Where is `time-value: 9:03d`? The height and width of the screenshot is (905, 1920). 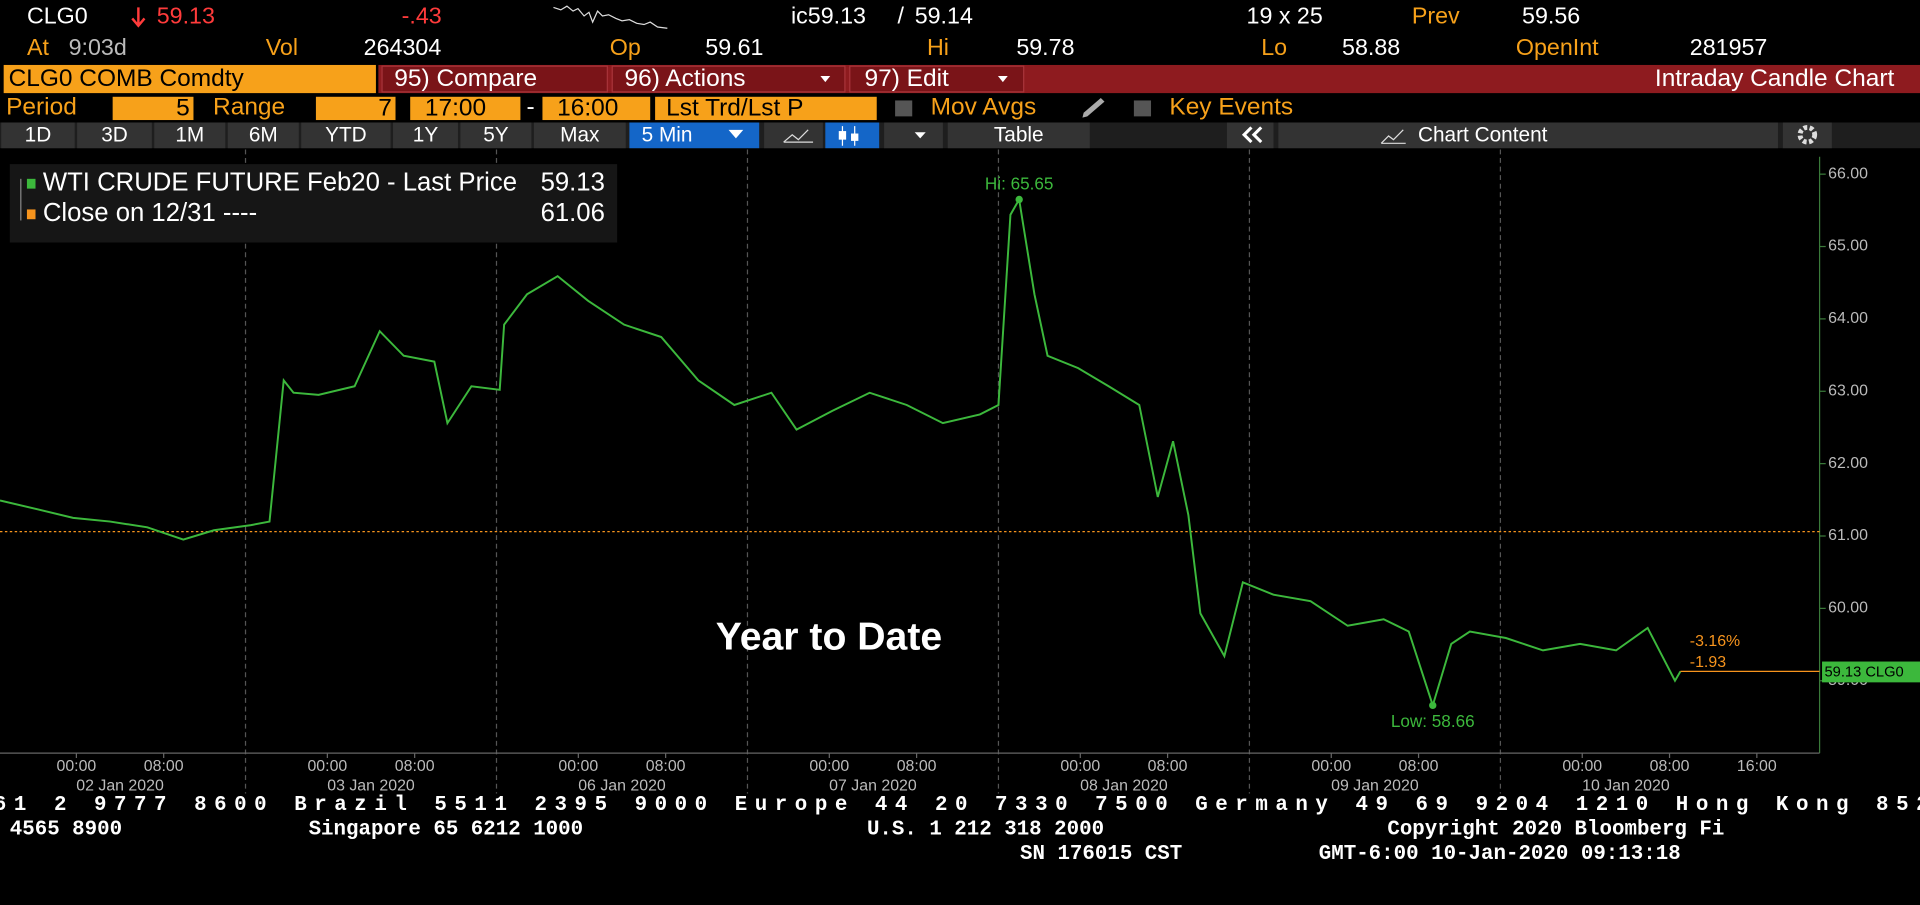 time-value: 9:03d is located at coordinates (98, 47).